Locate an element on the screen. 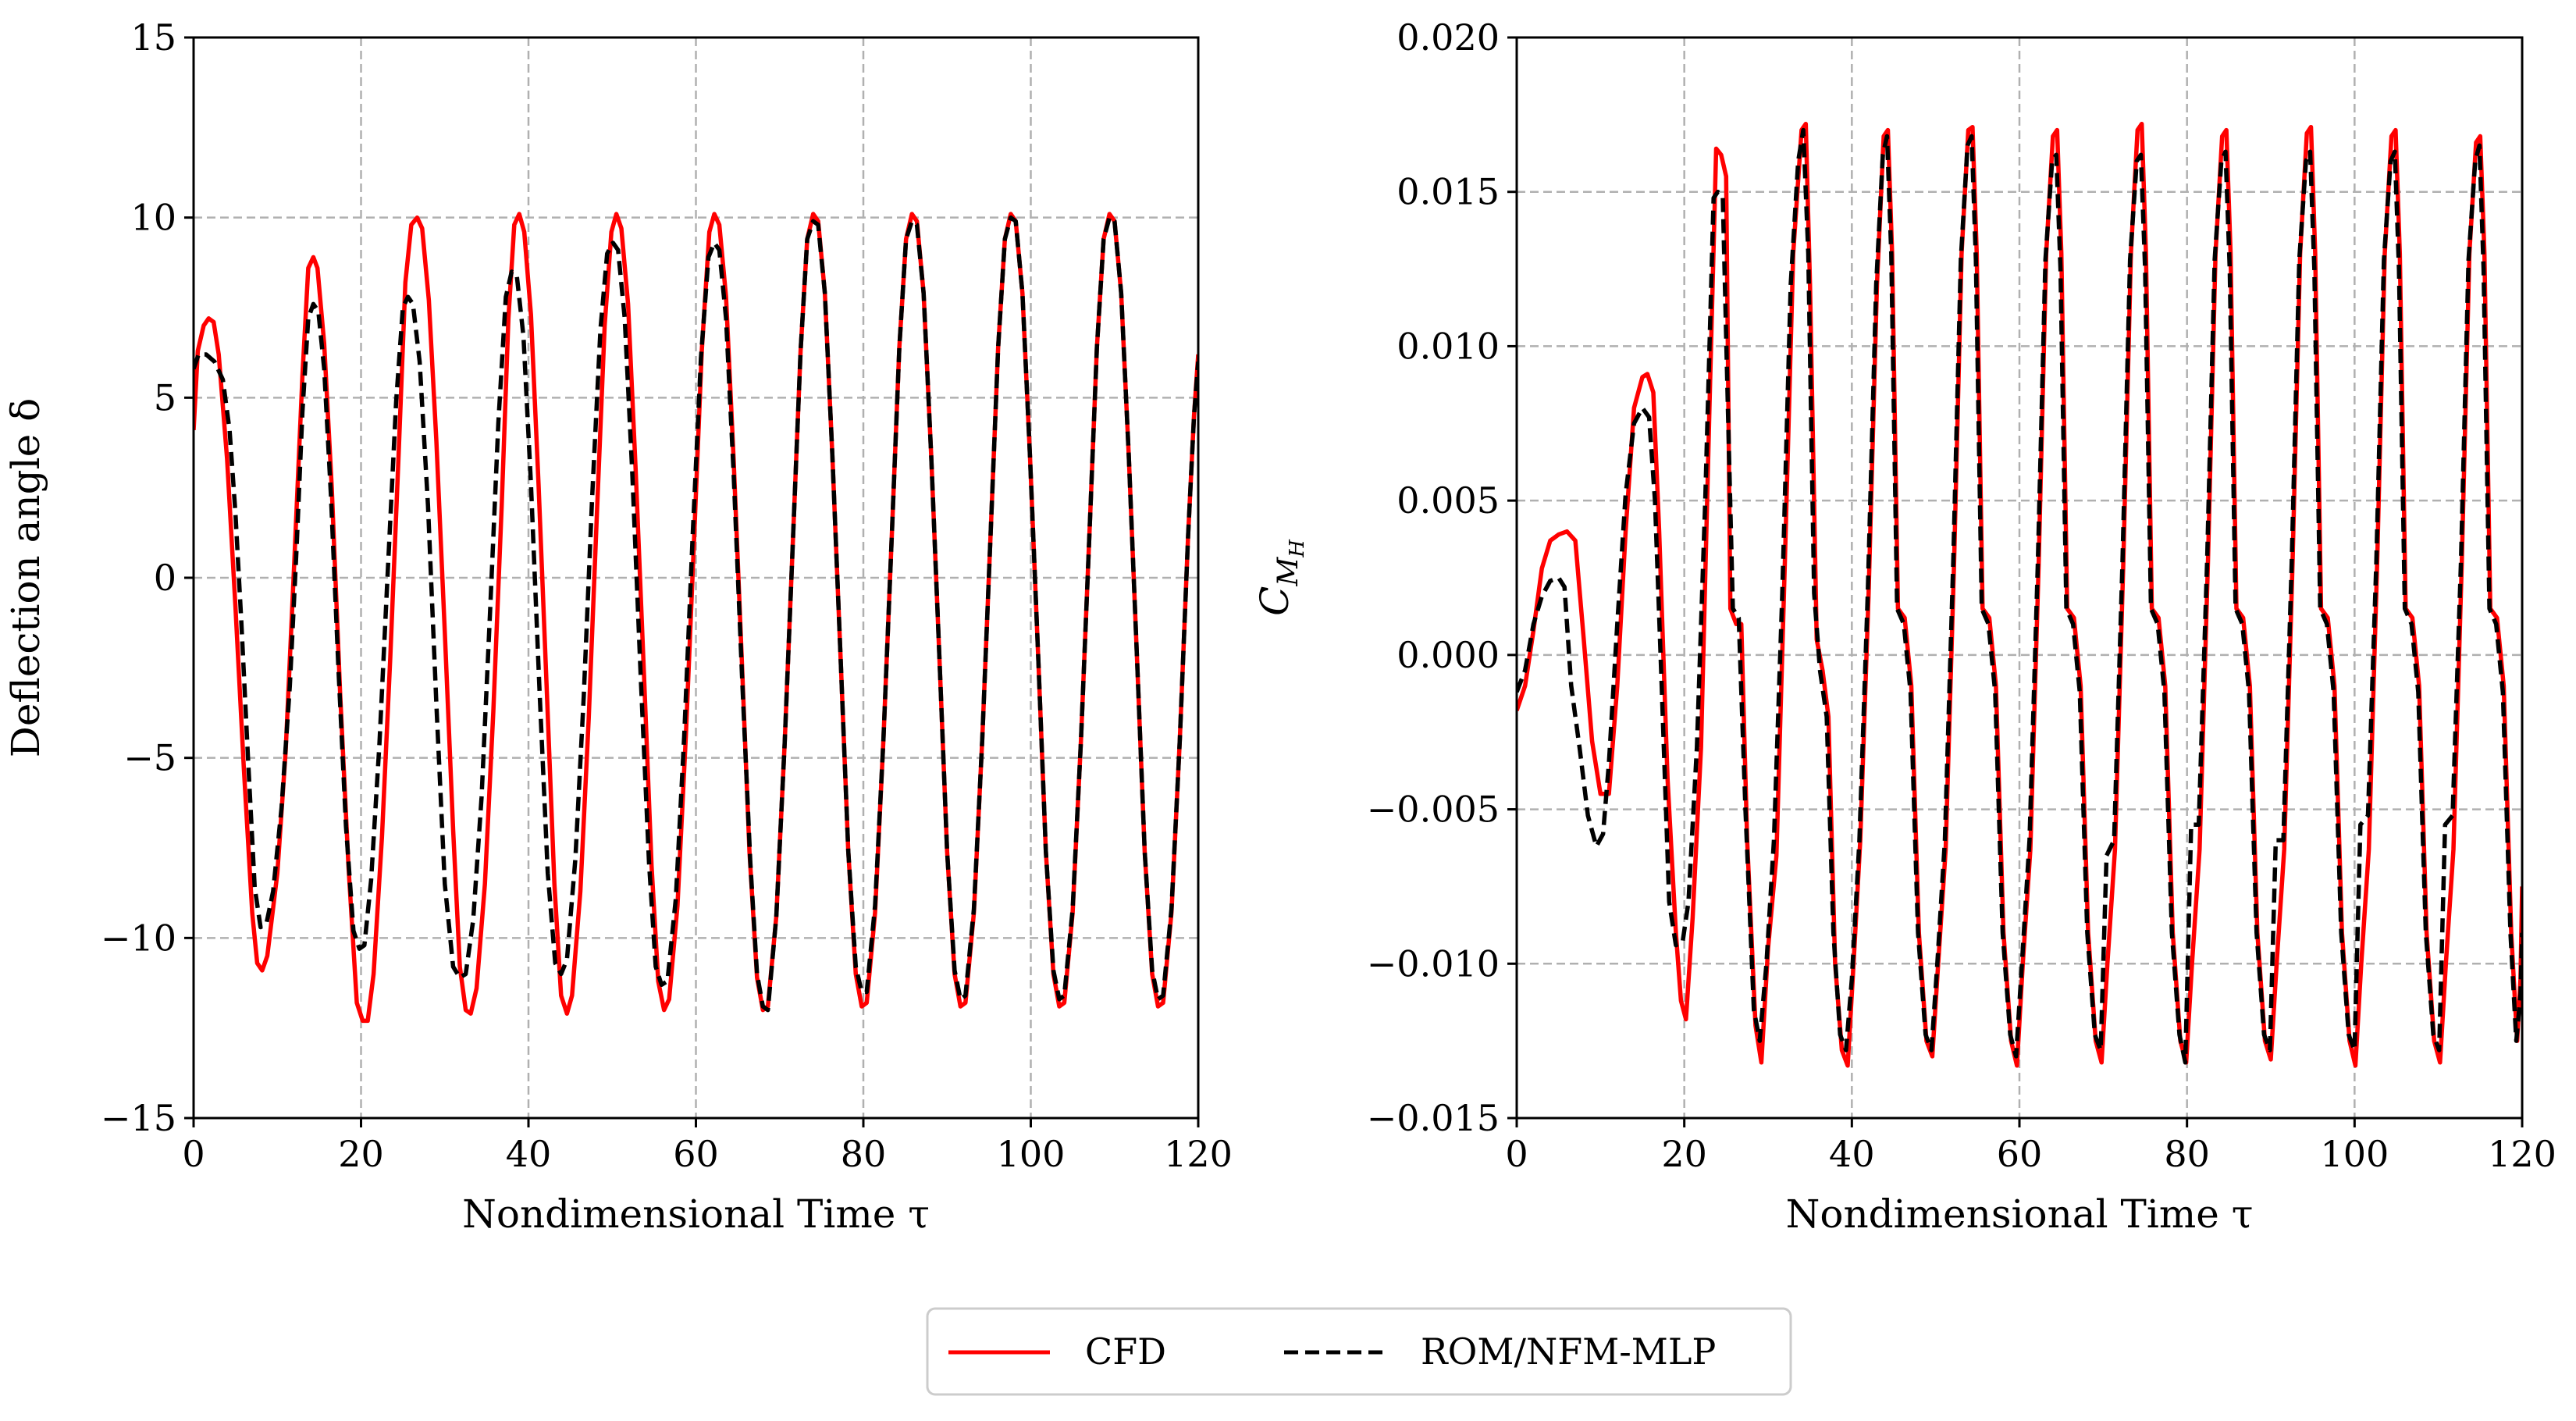 The width and height of the screenshot is (2576, 1421). y-tick-label: −0.015 is located at coordinates (1433, 1118).